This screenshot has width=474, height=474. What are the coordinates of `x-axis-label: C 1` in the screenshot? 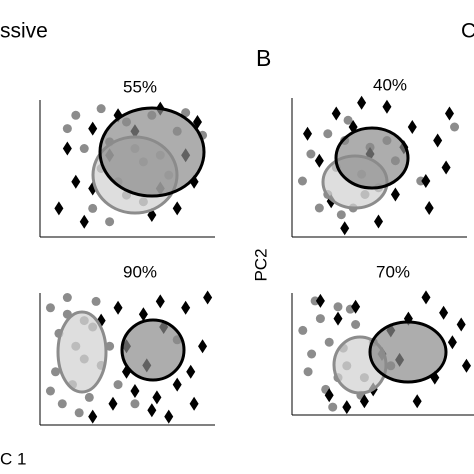 It's located at (13, 458).